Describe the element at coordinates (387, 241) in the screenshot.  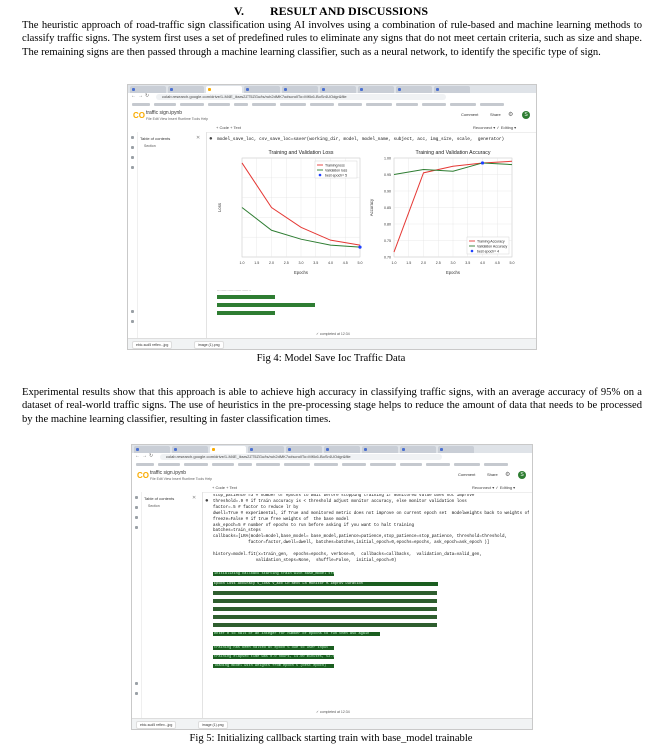
I see `y-tick-label: 0.75` at that location.